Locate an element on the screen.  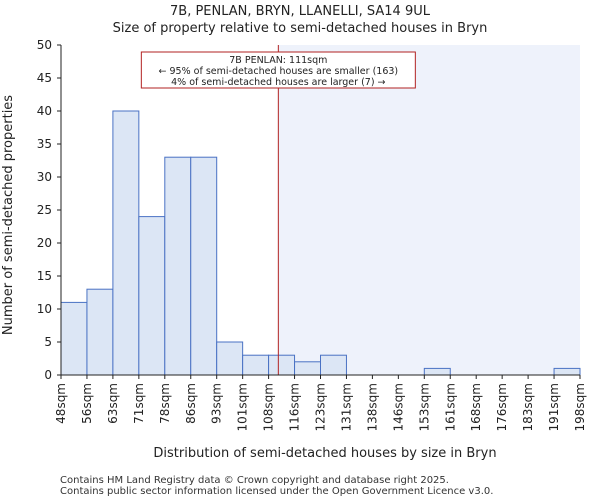
x-tick-label: 48sqm is located at coordinates (61, 403).